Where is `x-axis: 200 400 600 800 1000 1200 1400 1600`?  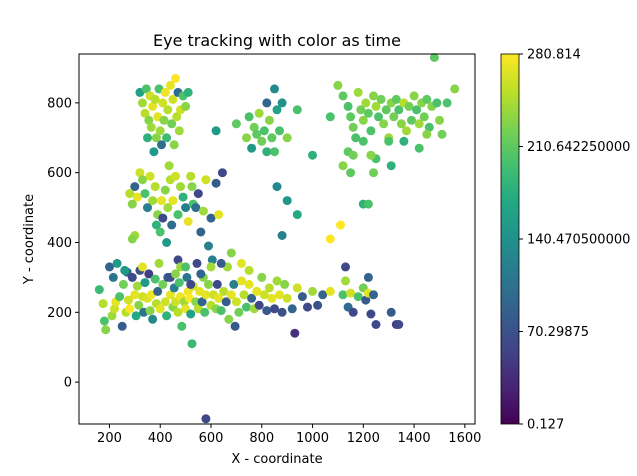
x-axis: 200 400 600 800 1000 1200 1400 1600 is located at coordinates (289, 435).